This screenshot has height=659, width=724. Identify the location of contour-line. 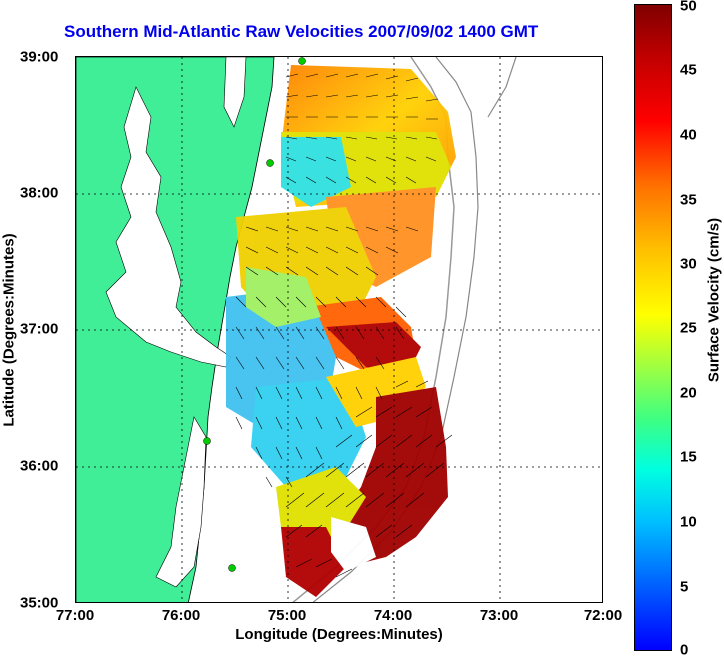
(502, 87).